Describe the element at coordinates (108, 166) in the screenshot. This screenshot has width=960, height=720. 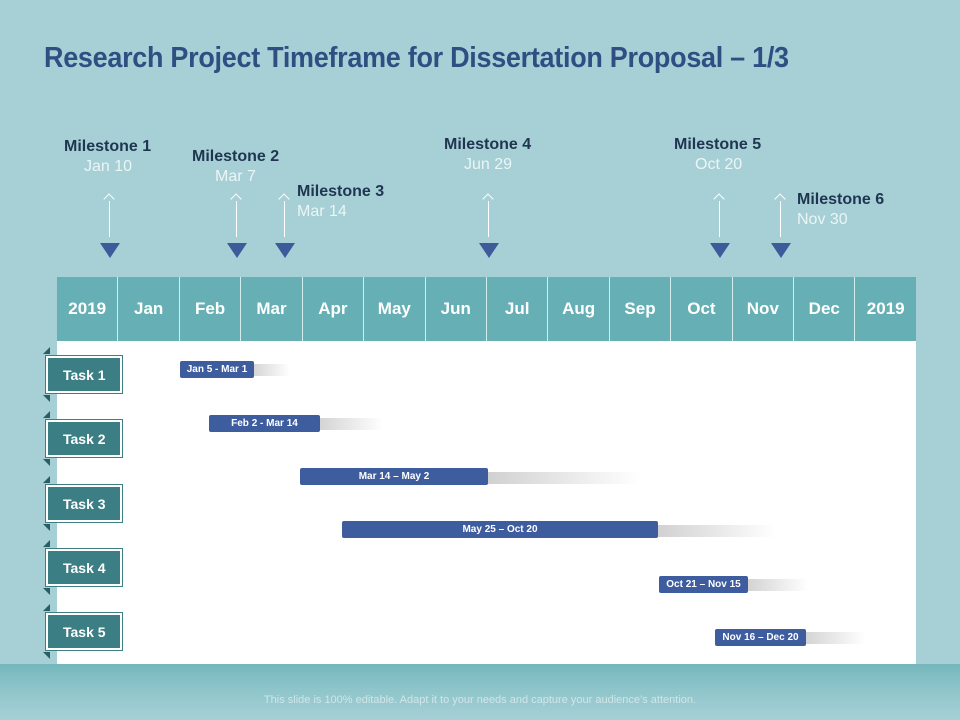
I see `milestone-date: Jan 10` at that location.